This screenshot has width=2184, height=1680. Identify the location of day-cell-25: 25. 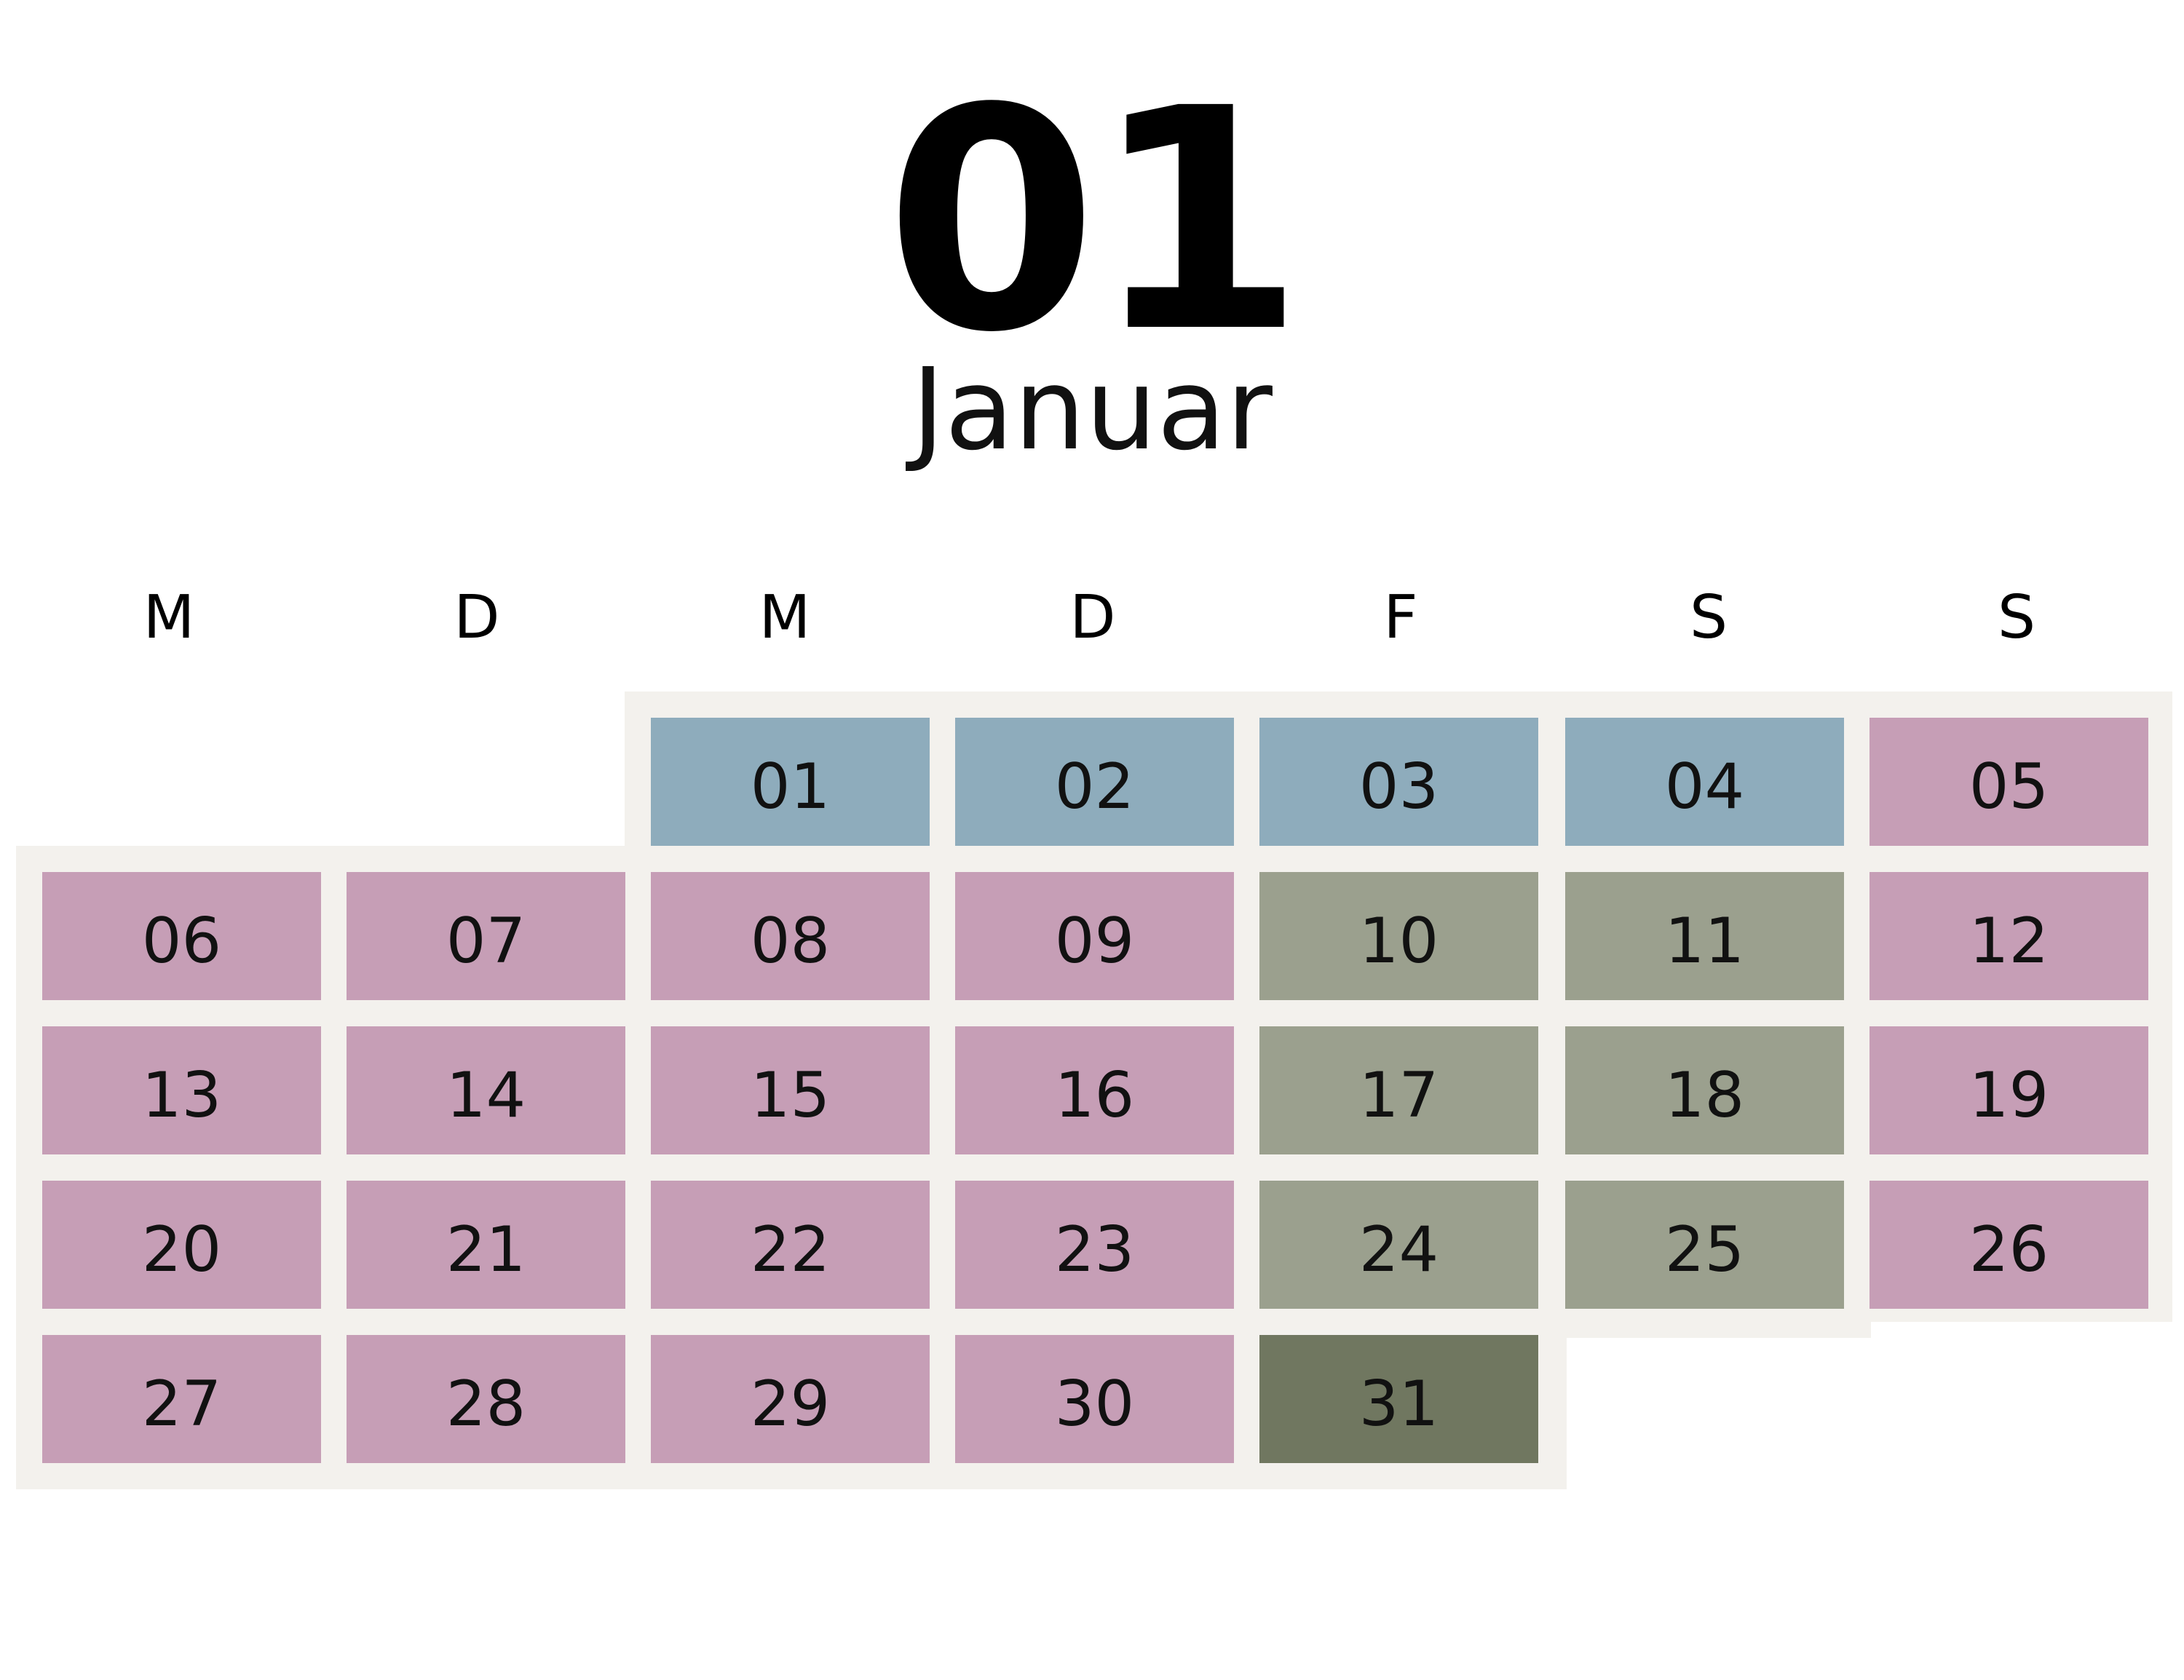
(1704, 1245).